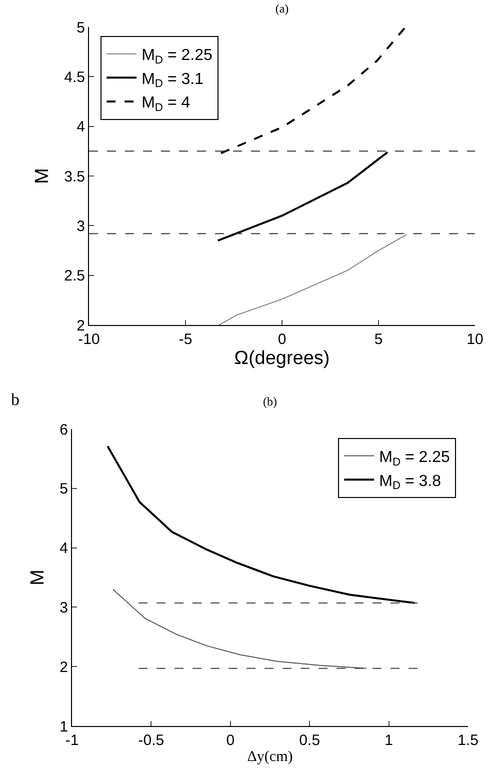 This screenshot has height=769, width=491. What do you see at coordinates (166, 104) in the screenshot?
I see `legend-label: M$_{D}$ = 4` at bounding box center [166, 104].